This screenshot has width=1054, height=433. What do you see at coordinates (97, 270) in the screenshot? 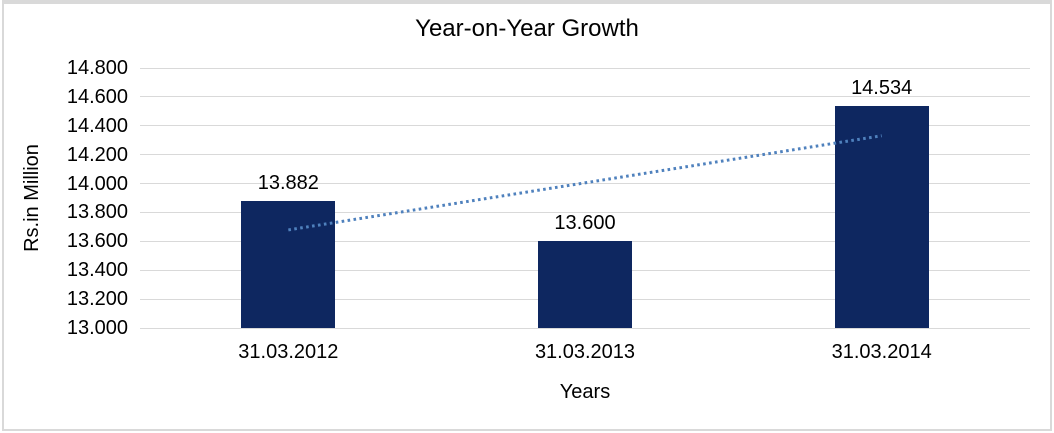
I see `y-axis-tick-label: 13.400` at bounding box center [97, 270].